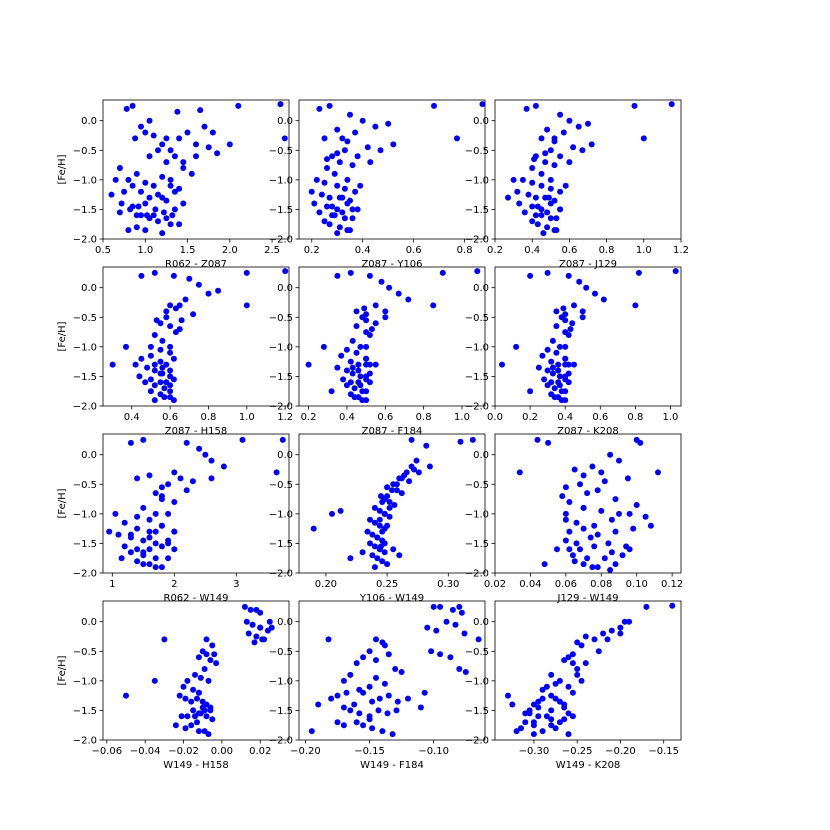 This screenshot has width=830, height=830. I want to click on x-tick-label: 0.25, so click(387, 584).